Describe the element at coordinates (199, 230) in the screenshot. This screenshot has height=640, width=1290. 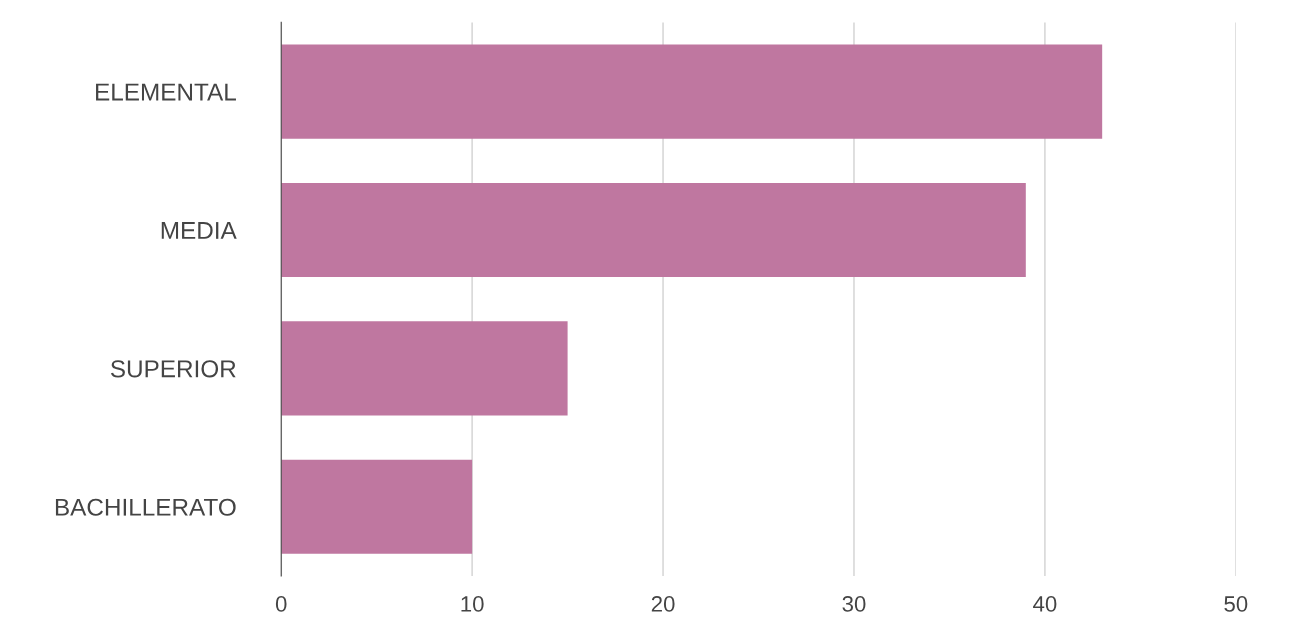
I see `y-tick-label: MEDIA` at that location.